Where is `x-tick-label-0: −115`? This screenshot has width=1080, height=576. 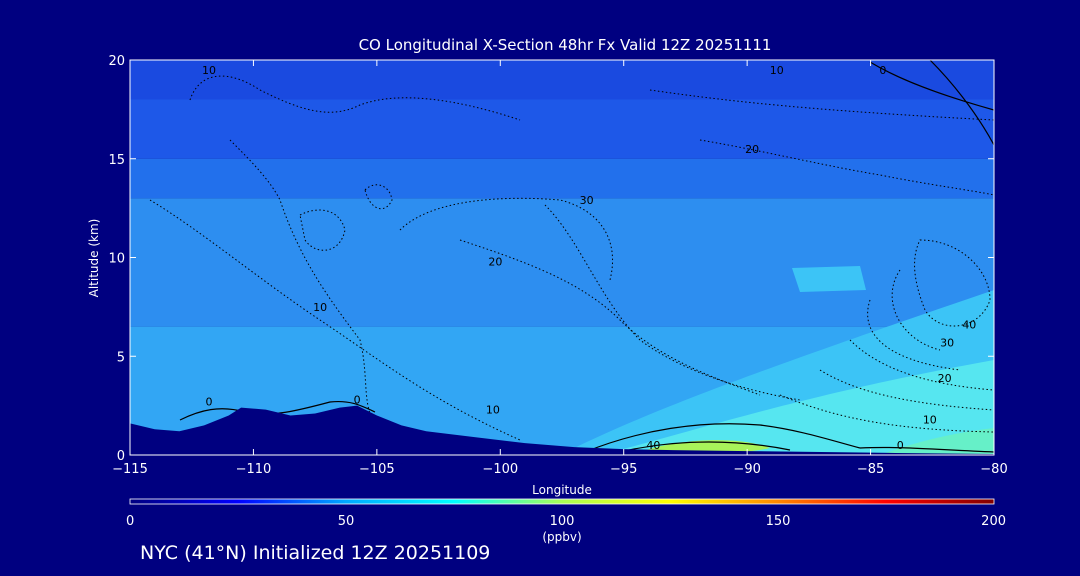 x-tick-label-0: −115 is located at coordinates (130, 469).